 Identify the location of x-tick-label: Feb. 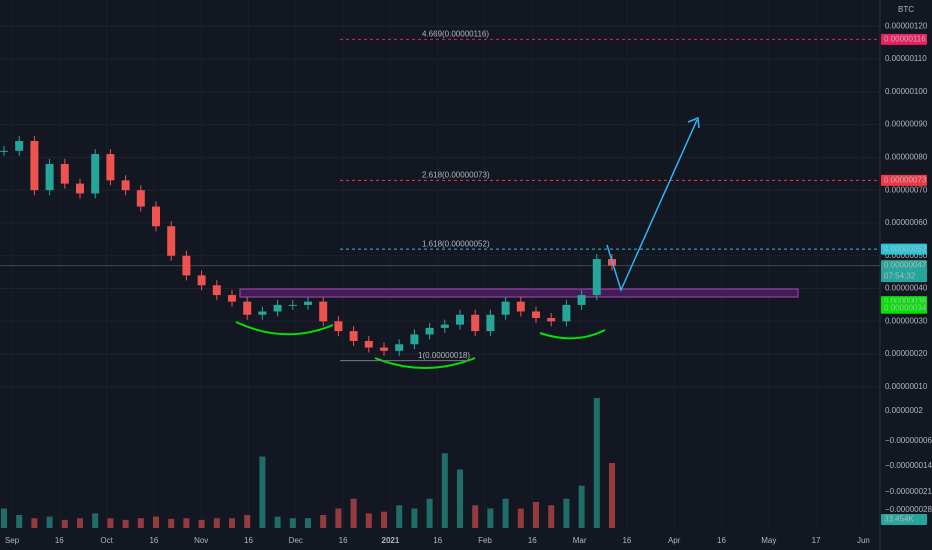
(485, 540).